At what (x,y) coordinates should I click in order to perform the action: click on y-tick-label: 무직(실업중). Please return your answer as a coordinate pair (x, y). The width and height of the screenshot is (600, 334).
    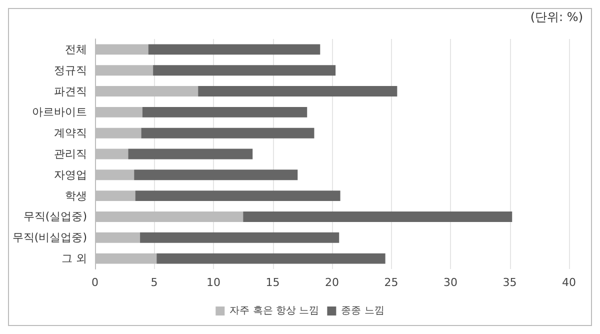
    Looking at the image, I should click on (55, 217).